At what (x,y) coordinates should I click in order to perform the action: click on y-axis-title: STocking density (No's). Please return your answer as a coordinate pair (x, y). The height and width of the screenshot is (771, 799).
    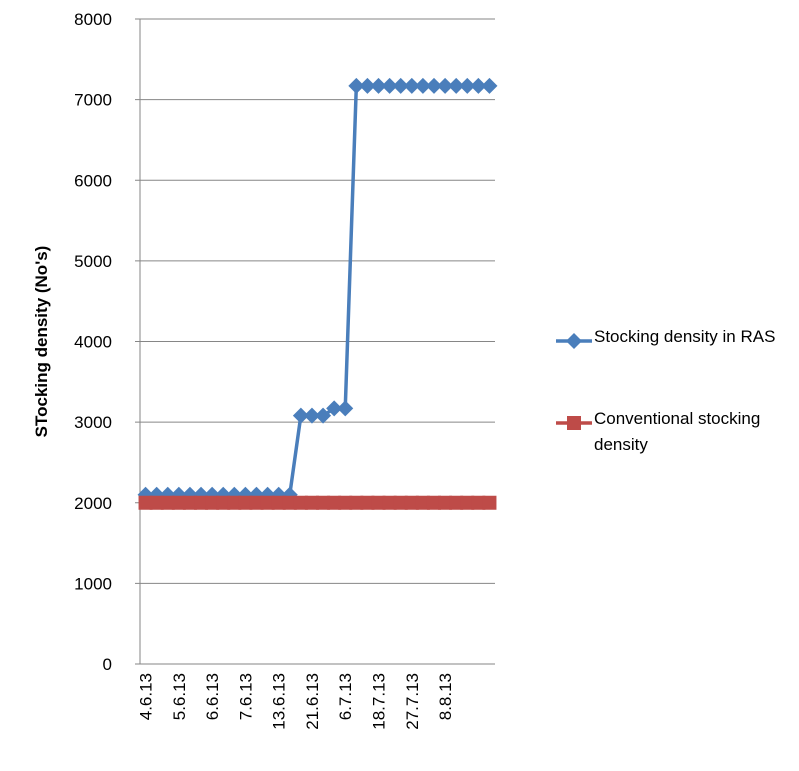
    Looking at the image, I should click on (41, 342).